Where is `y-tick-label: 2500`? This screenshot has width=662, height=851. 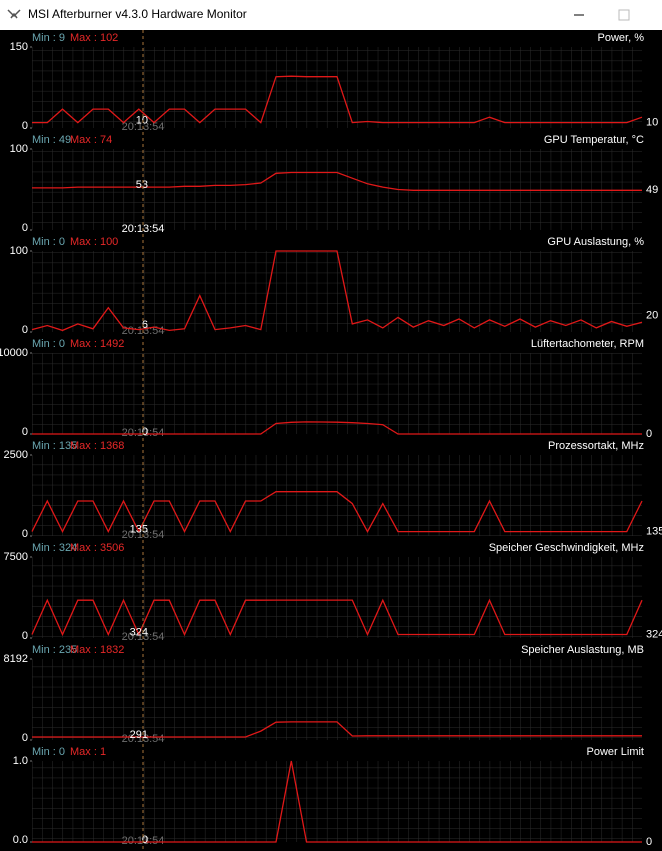 y-tick-label: 2500 is located at coordinates (16, 455).